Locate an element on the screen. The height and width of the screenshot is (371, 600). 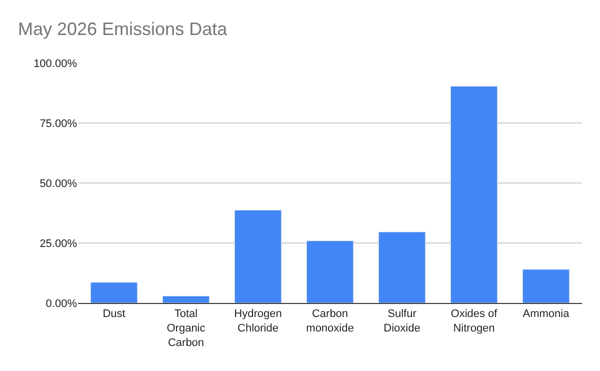
x-tick-label: Ammonia is located at coordinates (546, 314).